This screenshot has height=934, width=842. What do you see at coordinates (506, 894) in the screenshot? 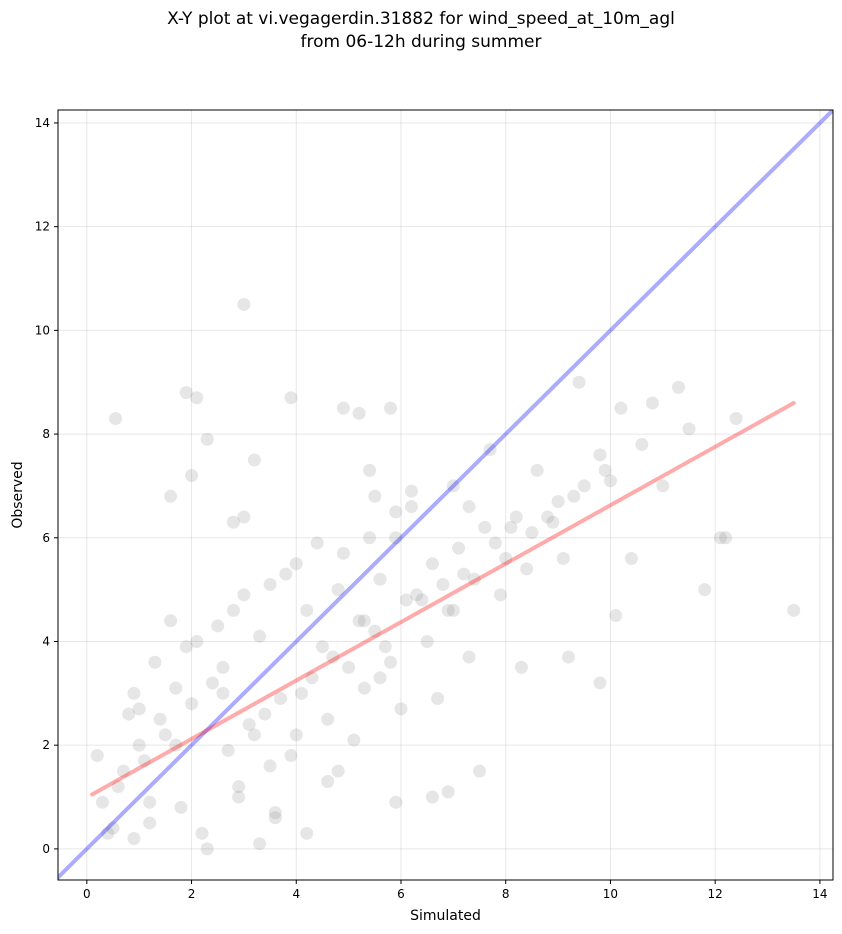
I see `x-tick-label: 8` at bounding box center [506, 894].